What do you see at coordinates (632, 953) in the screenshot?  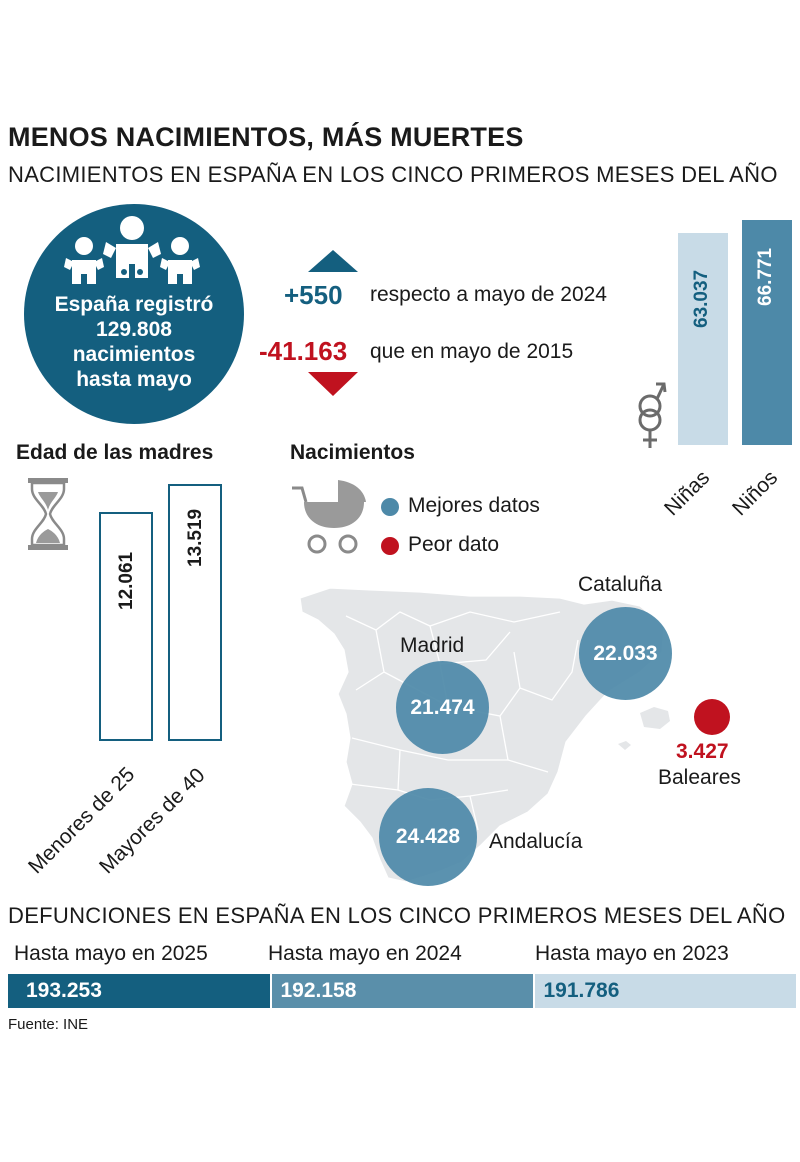 I see `deaths-2023-label: Hasta mayo en 2023` at bounding box center [632, 953].